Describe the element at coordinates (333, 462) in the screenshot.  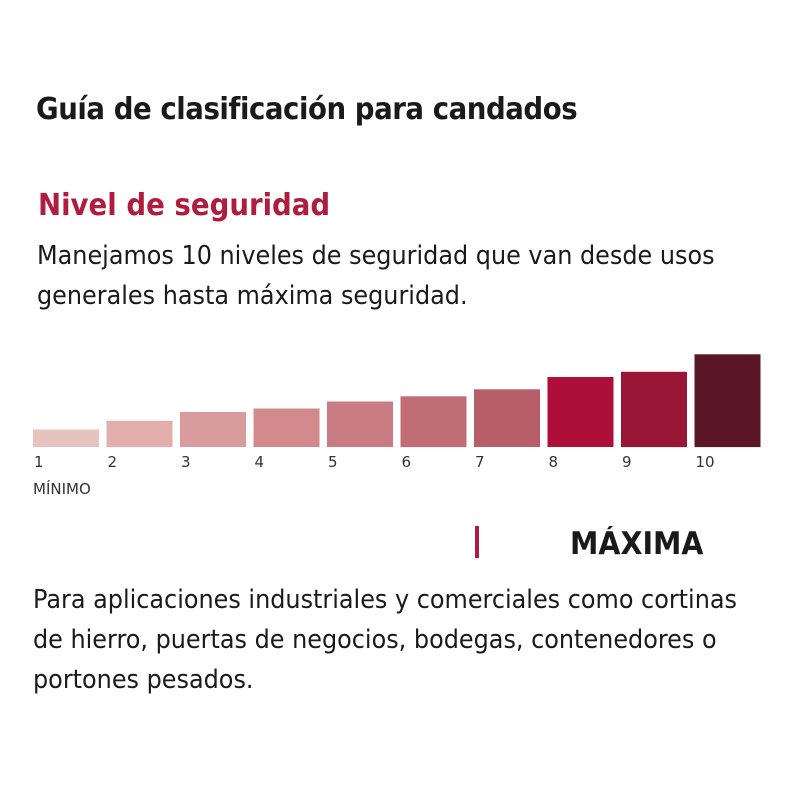
I see `tick-label-5: 5` at that location.